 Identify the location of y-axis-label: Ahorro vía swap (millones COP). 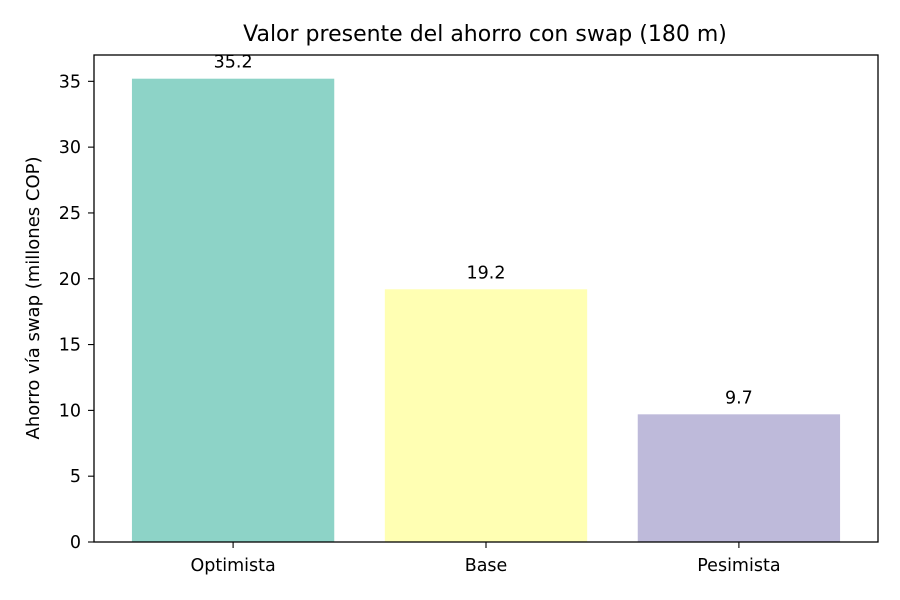
(33, 297).